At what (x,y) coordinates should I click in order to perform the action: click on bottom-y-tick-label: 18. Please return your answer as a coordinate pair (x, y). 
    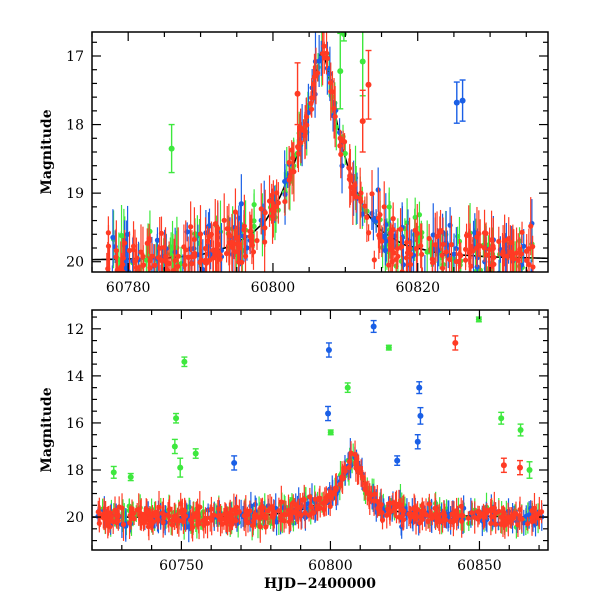
    Looking at the image, I should click on (75, 471).